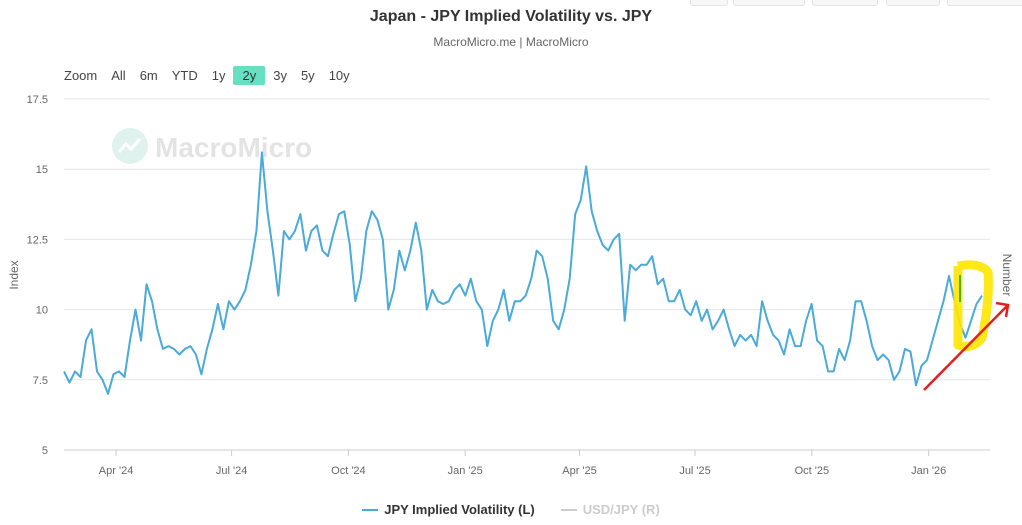 The width and height of the screenshot is (1022, 525). What do you see at coordinates (14, 274) in the screenshot?
I see `y-axis-label: Index` at bounding box center [14, 274].